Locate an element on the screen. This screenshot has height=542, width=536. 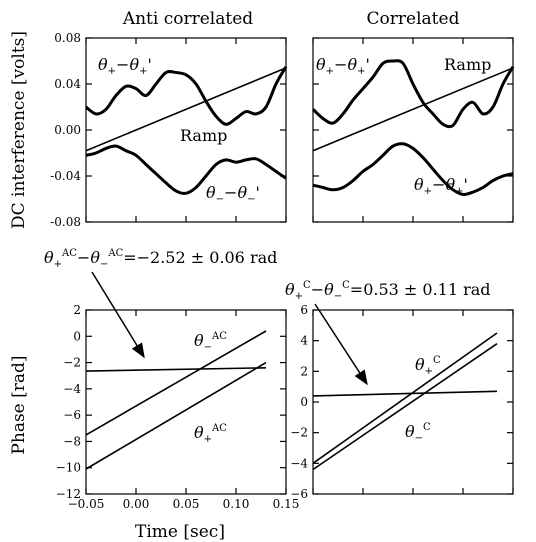
series-label-theta-plus-c-top: θ+−θ+' is located at coordinates (343, 66).